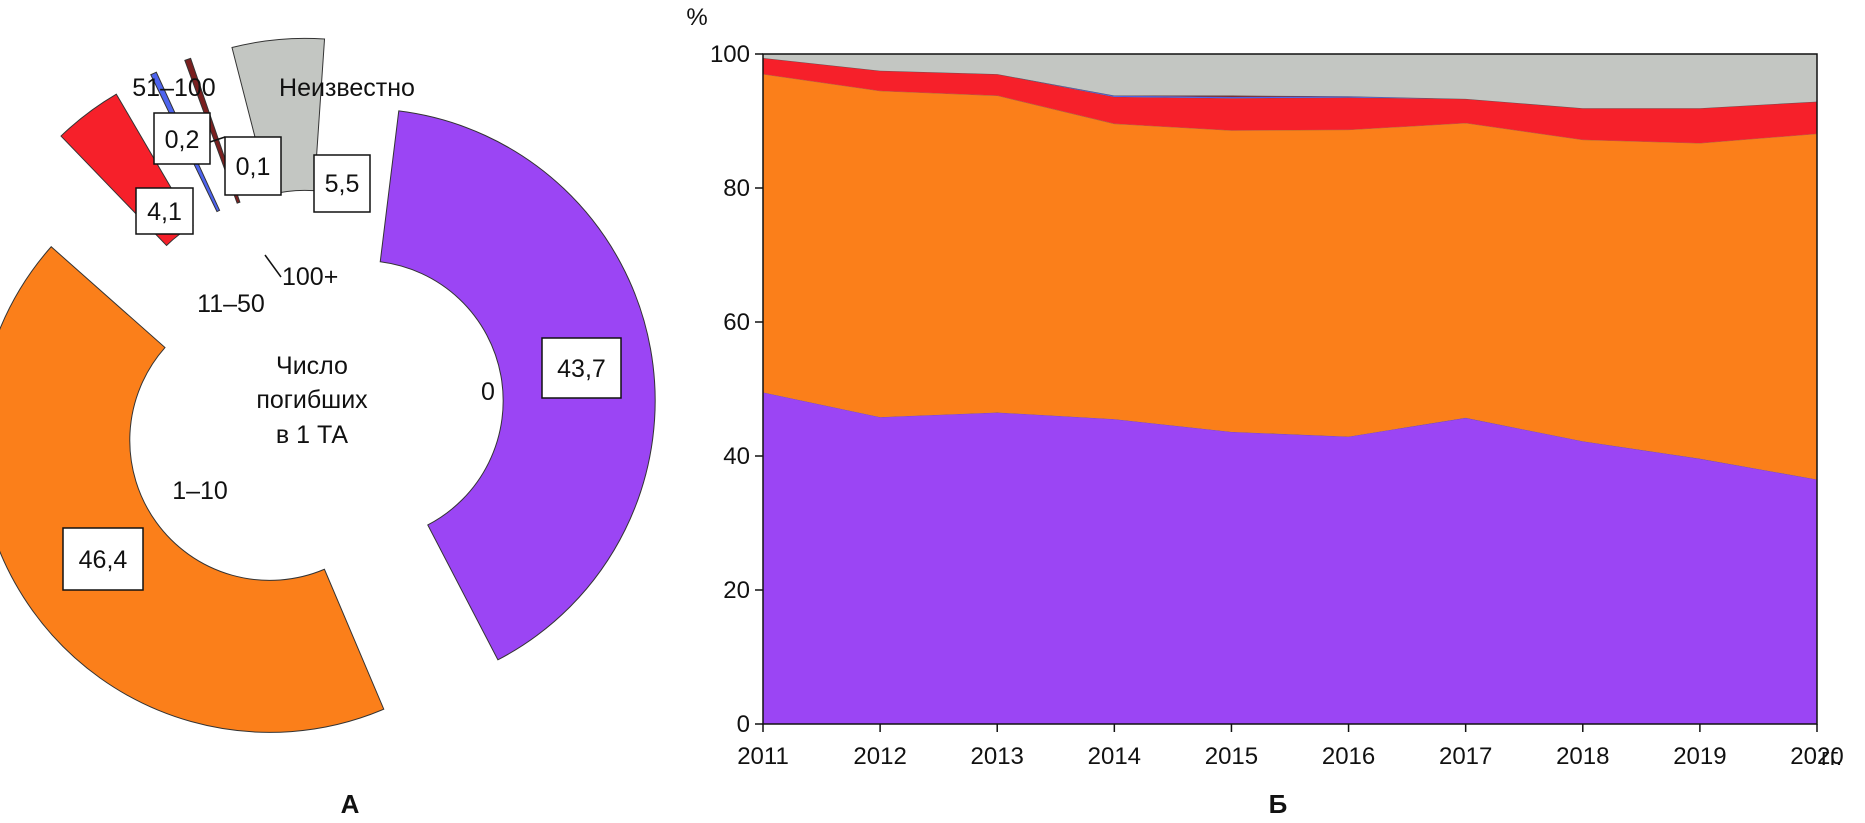 This screenshot has width=1865, height=823. I want to click on y-tick-label: 60, so click(736, 322).